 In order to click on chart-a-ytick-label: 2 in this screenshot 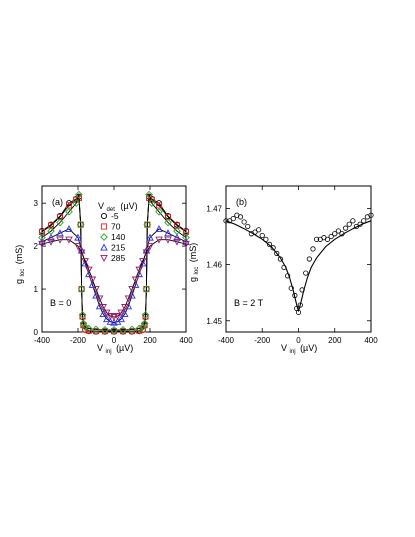, I will do `click(36, 246)`.